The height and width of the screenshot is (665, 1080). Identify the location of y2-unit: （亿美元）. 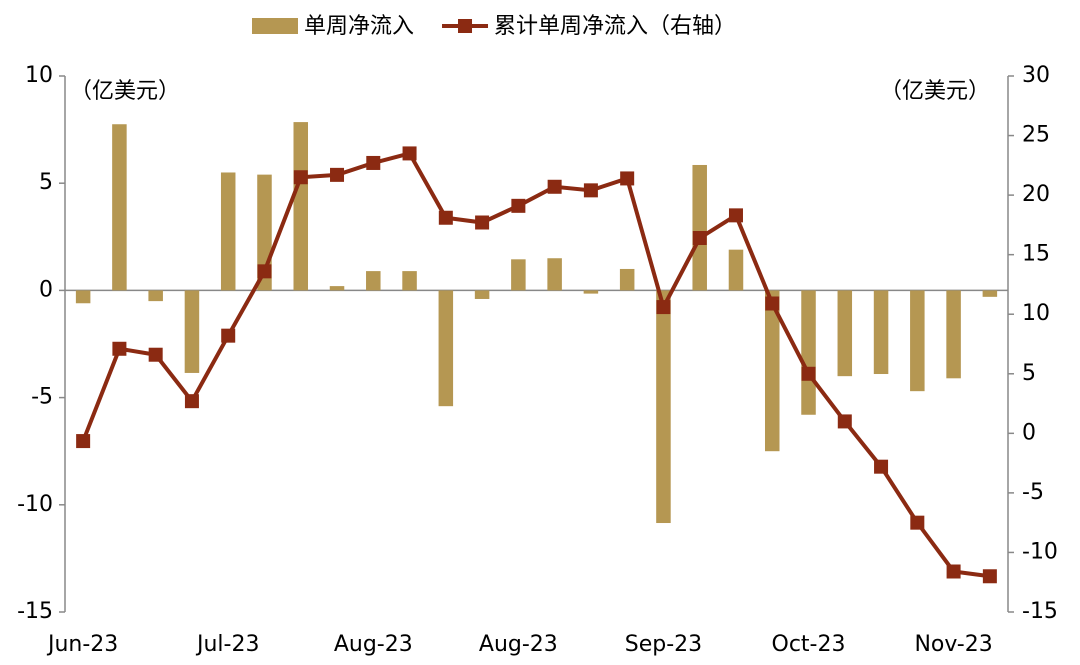
(935, 91).